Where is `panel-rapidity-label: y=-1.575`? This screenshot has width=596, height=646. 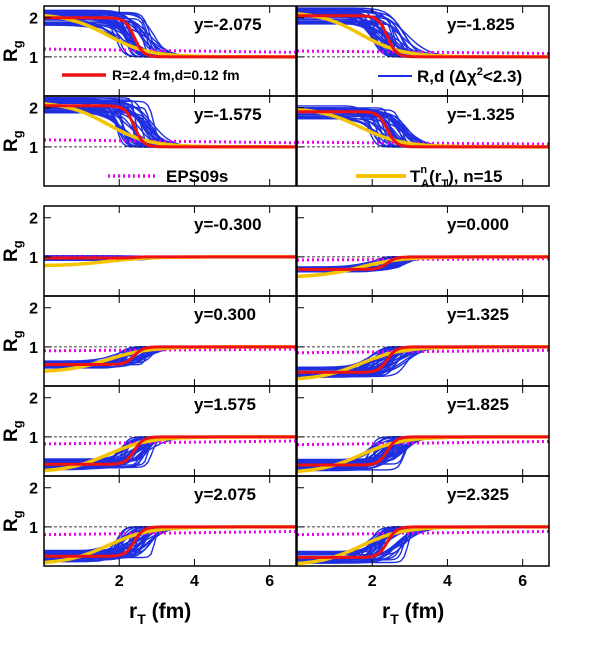 panel-rapidity-label: y=-1.575 is located at coordinates (228, 114).